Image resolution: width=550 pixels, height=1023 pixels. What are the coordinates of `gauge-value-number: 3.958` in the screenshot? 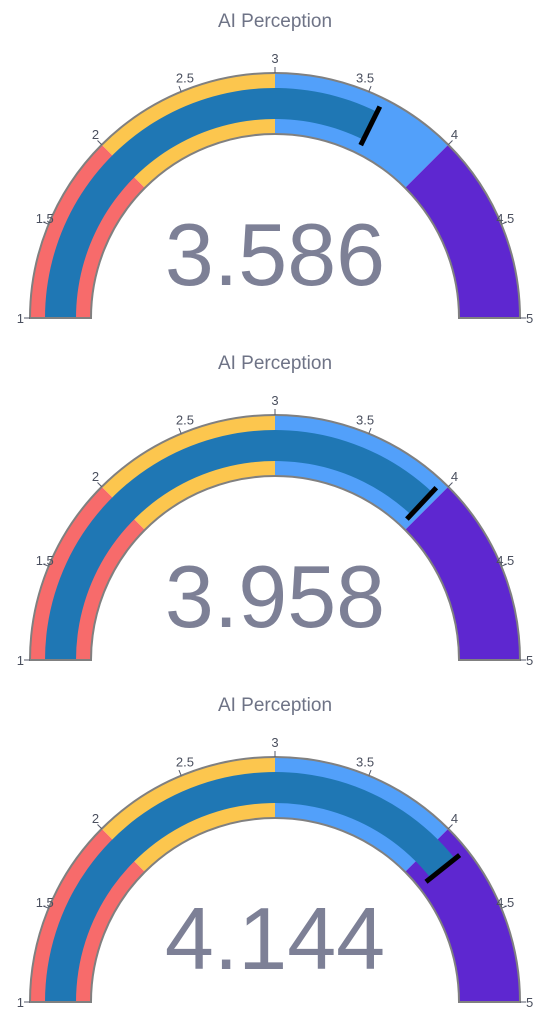 It's located at (275, 596).